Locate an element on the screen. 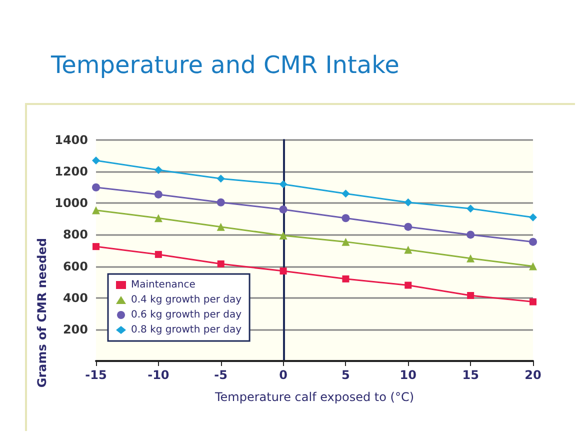 The width and height of the screenshot is (583, 439). legend-label: 0.4 kg growth per day is located at coordinates (186, 300).